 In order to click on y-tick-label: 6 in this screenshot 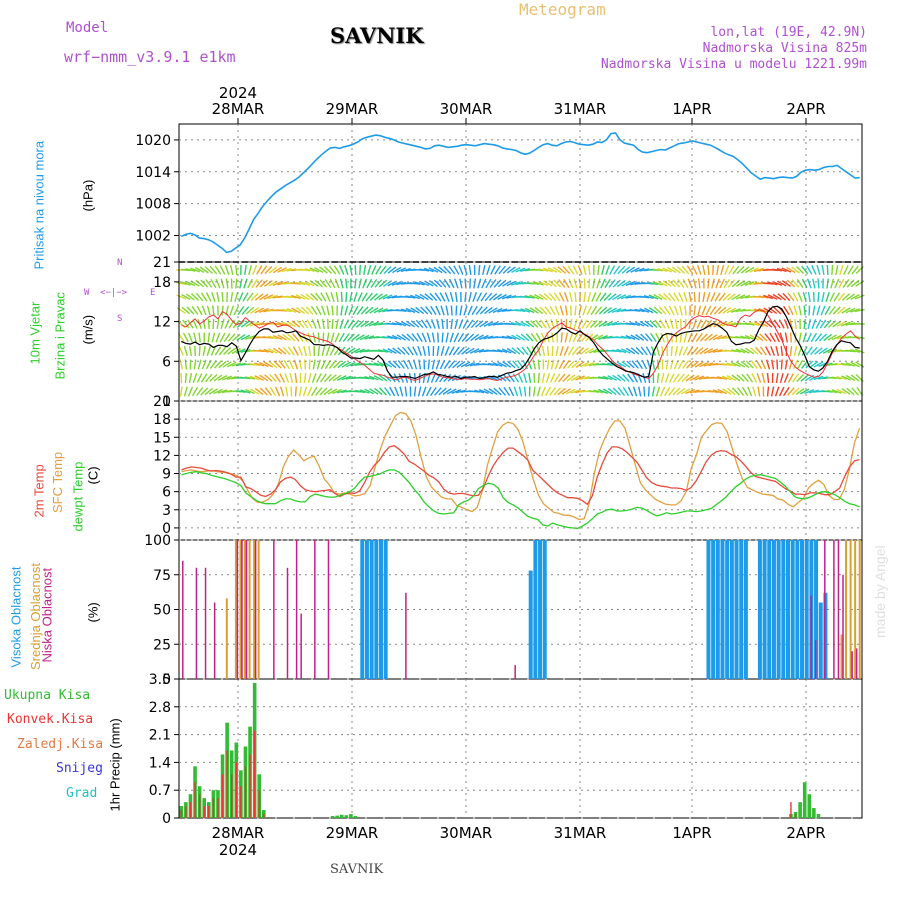, I will do `click(166, 493)`.